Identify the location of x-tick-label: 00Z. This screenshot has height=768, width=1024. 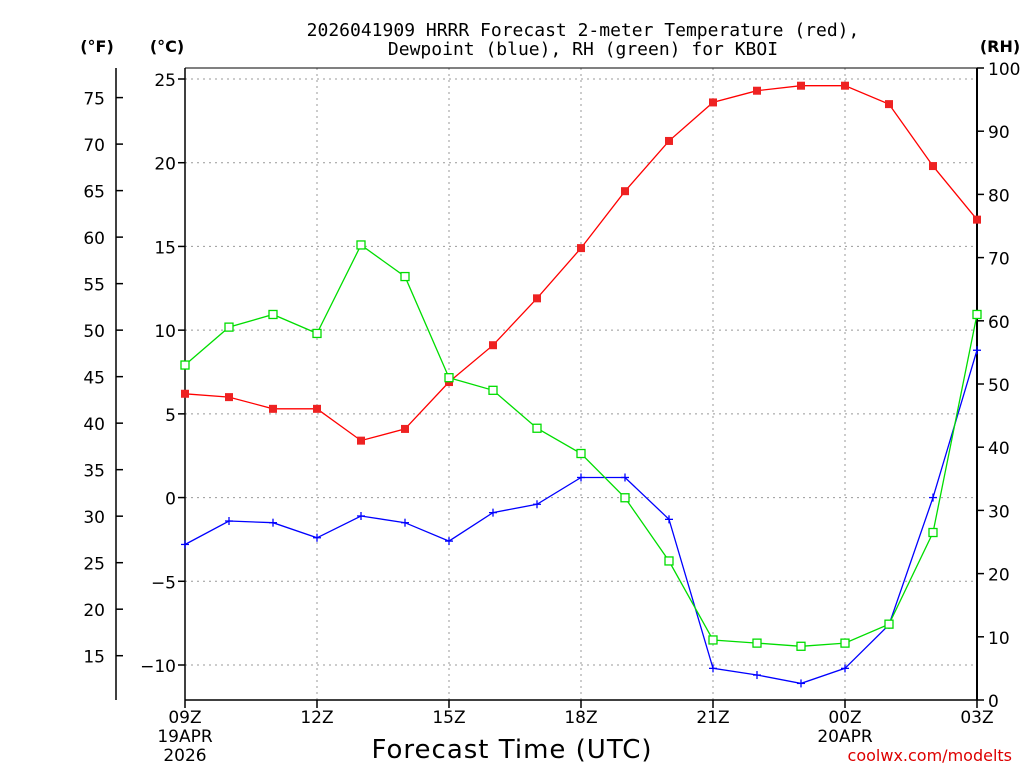
(844, 718).